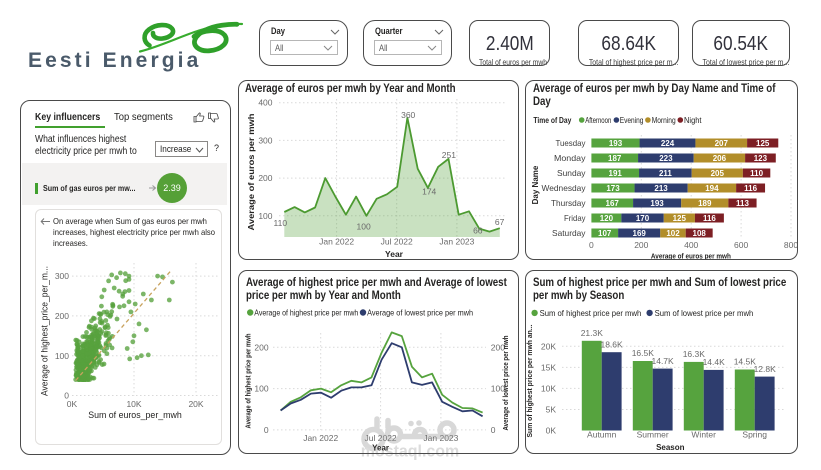 The image size is (821, 470). I want to click on svg-text: Season, so click(670, 447).